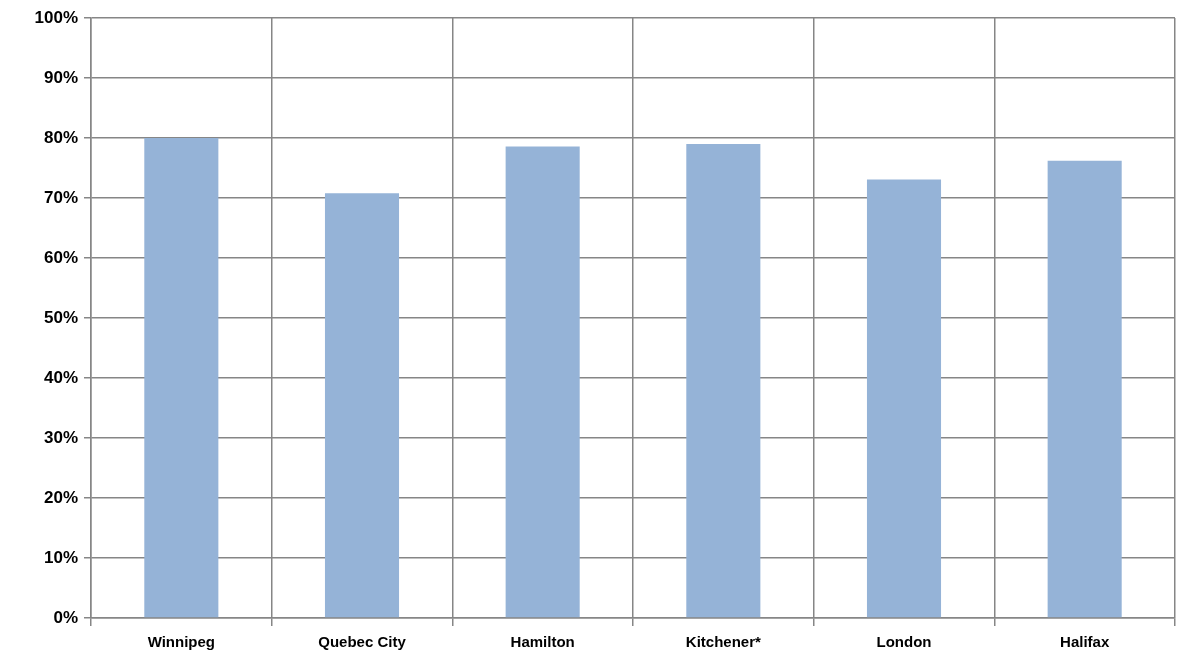 The image size is (1204, 660). I want to click on x-tick-label: Winnipeg, so click(181, 642).